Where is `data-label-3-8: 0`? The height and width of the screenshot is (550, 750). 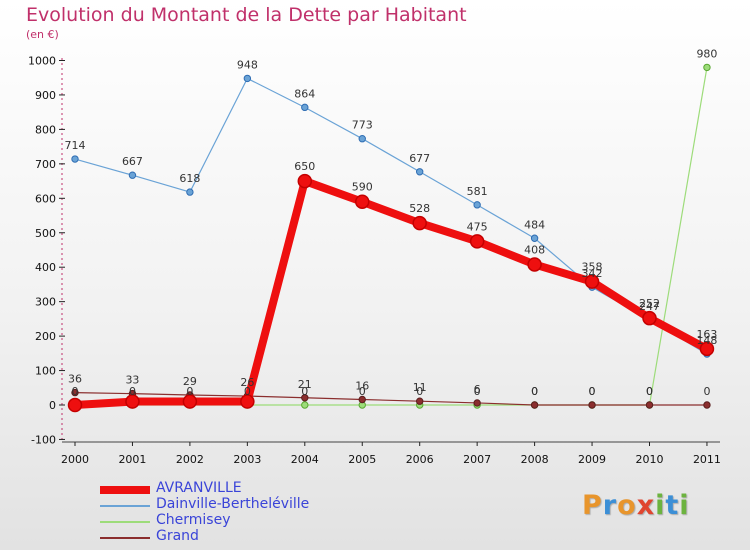
data-label-3-8: 0 is located at coordinates (534, 391).